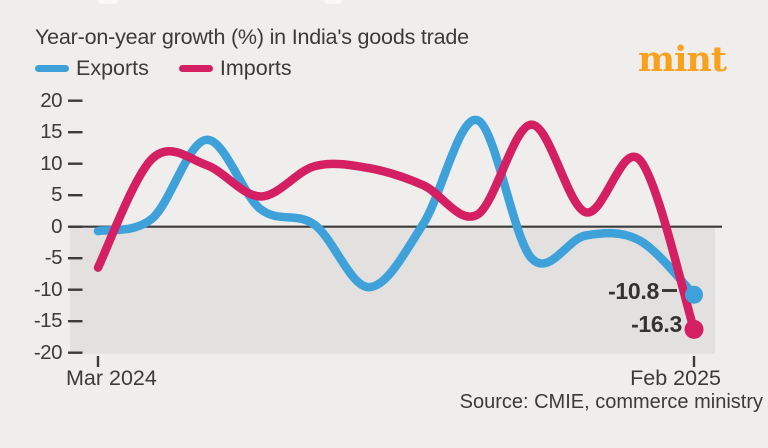 The height and width of the screenshot is (448, 768). I want to click on y-tick-label: -10, so click(48, 289).